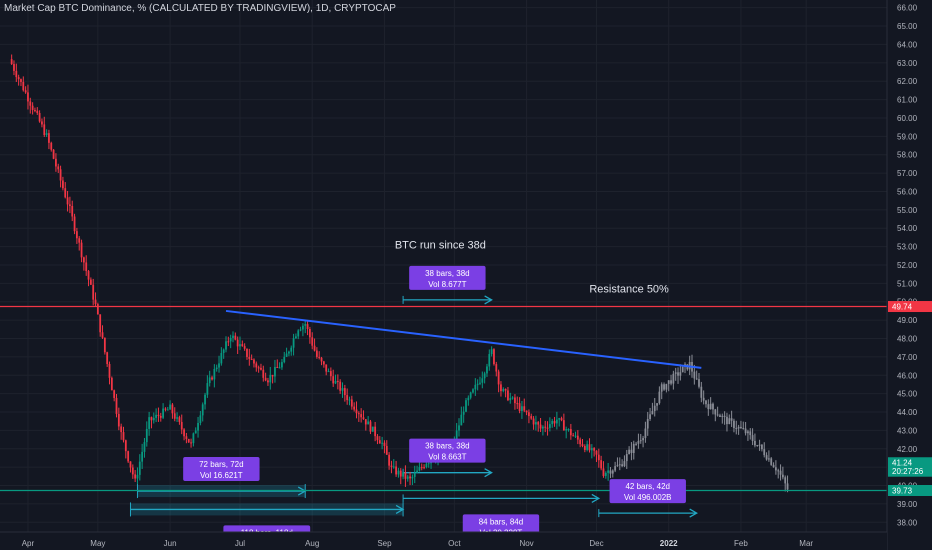 The image size is (932, 550). I want to click on time-axis: Apr May Jun Jul Aug Sep Oct Nov Dec 2022 Feb Mar, so click(443, 540).